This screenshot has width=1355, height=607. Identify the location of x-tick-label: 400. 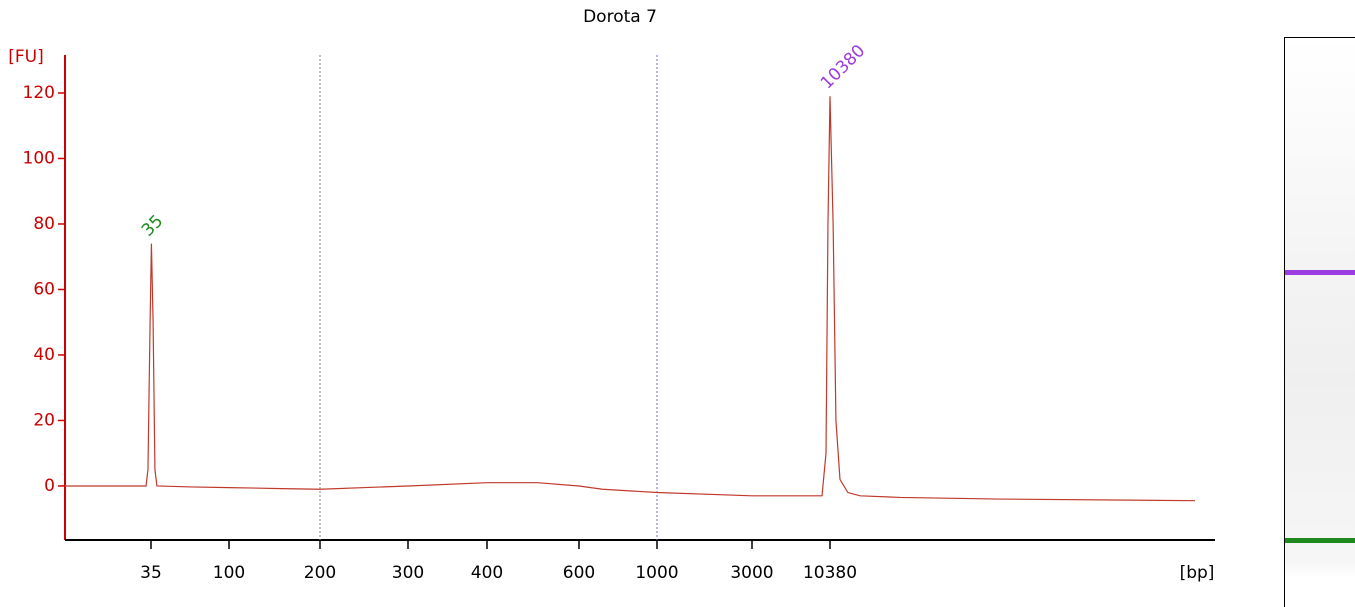
(487, 573).